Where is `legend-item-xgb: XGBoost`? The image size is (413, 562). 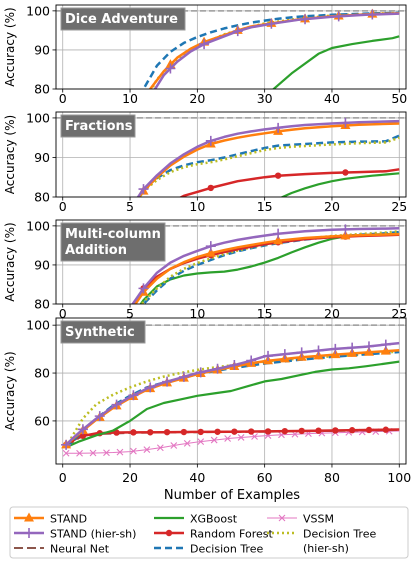 legend-item-xgb: XGBoost is located at coordinates (196, 519).